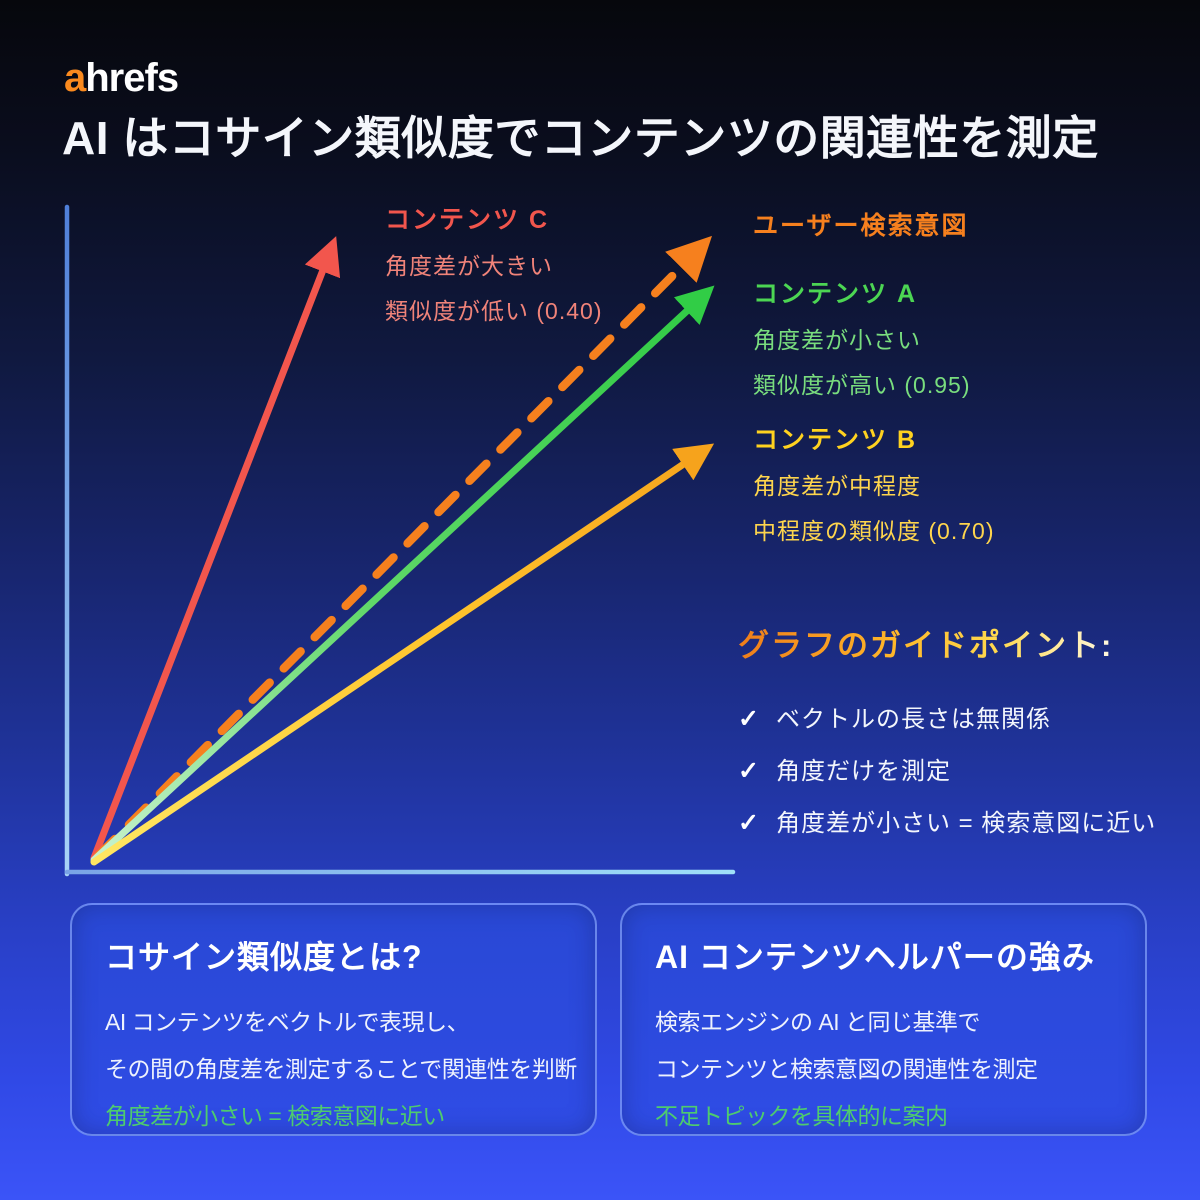  Describe the element at coordinates (835, 440) in the screenshot. I see `content-b-title: コンテンツ B` at that location.